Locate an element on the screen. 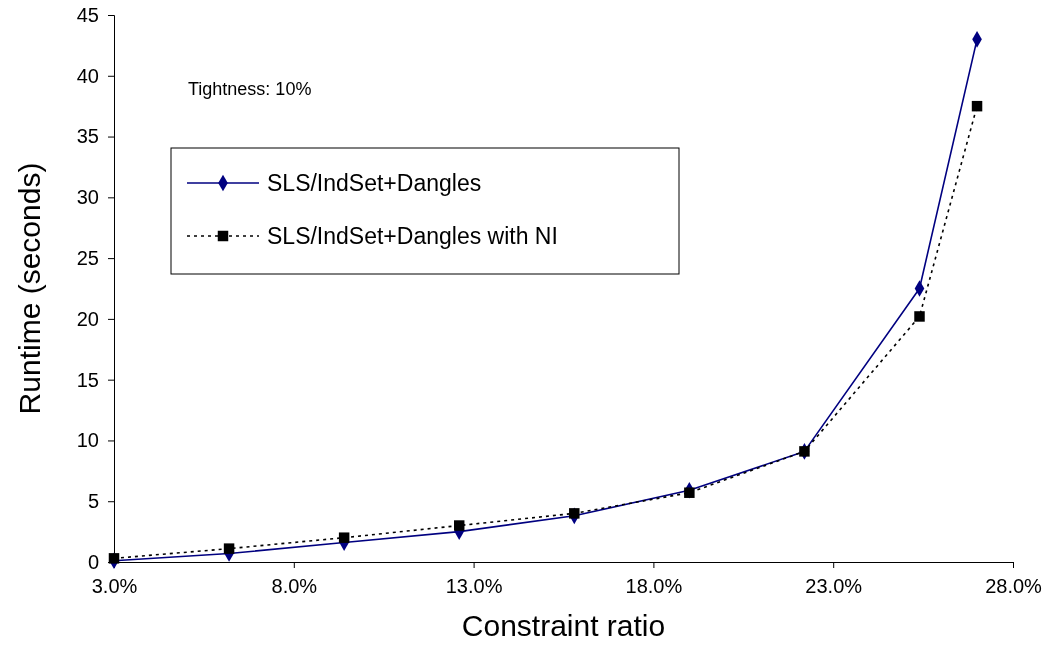 The height and width of the screenshot is (650, 1059). y-tick-label: 40 is located at coordinates (87, 75).